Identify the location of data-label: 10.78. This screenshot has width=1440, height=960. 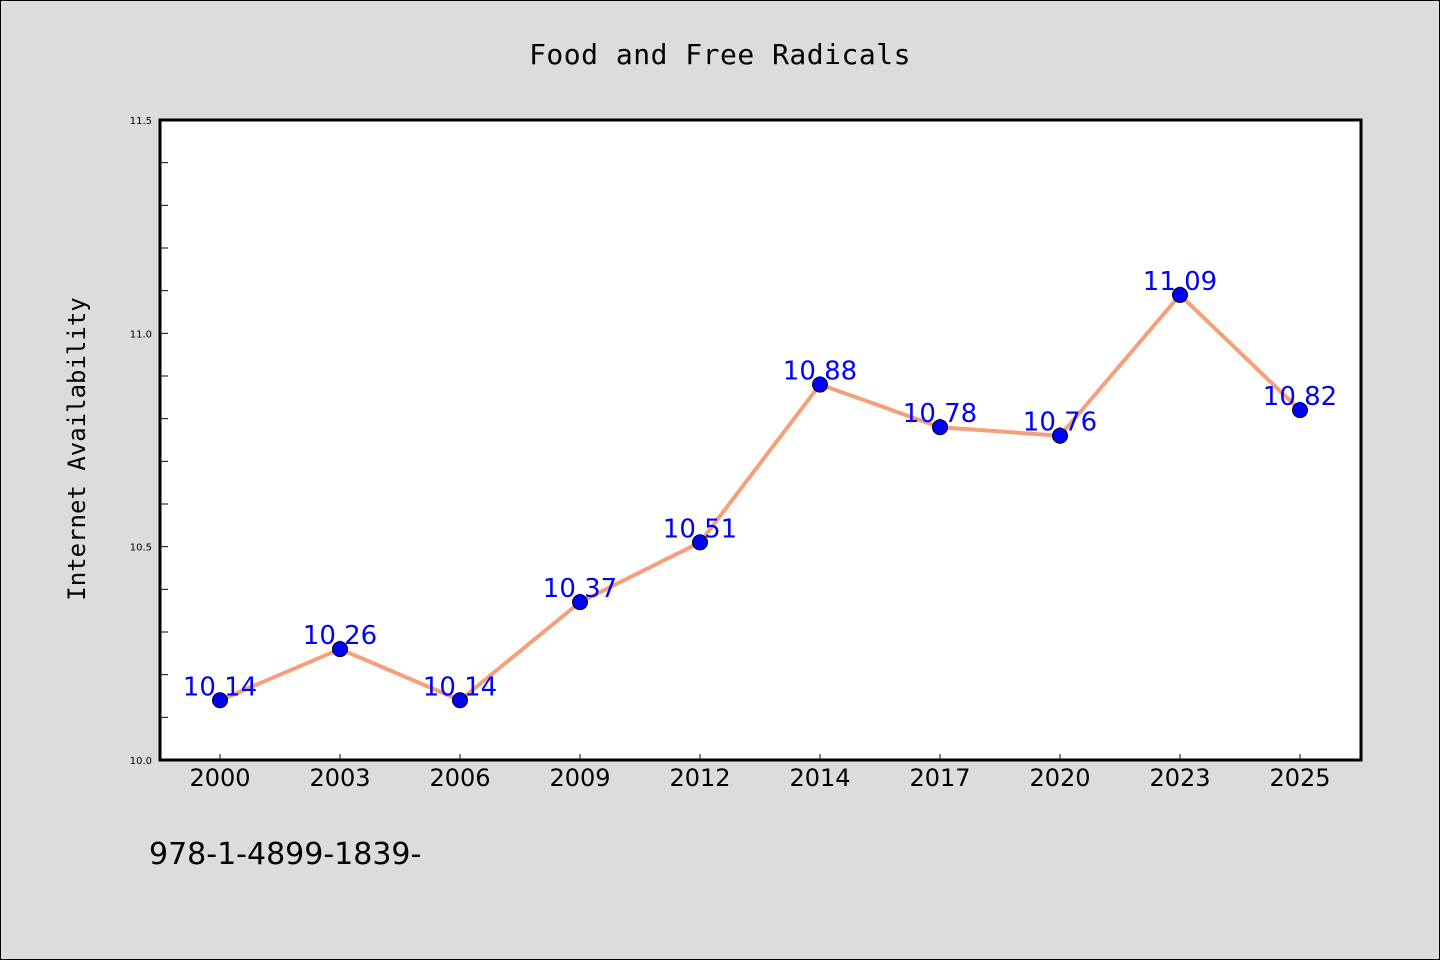
(940, 414).